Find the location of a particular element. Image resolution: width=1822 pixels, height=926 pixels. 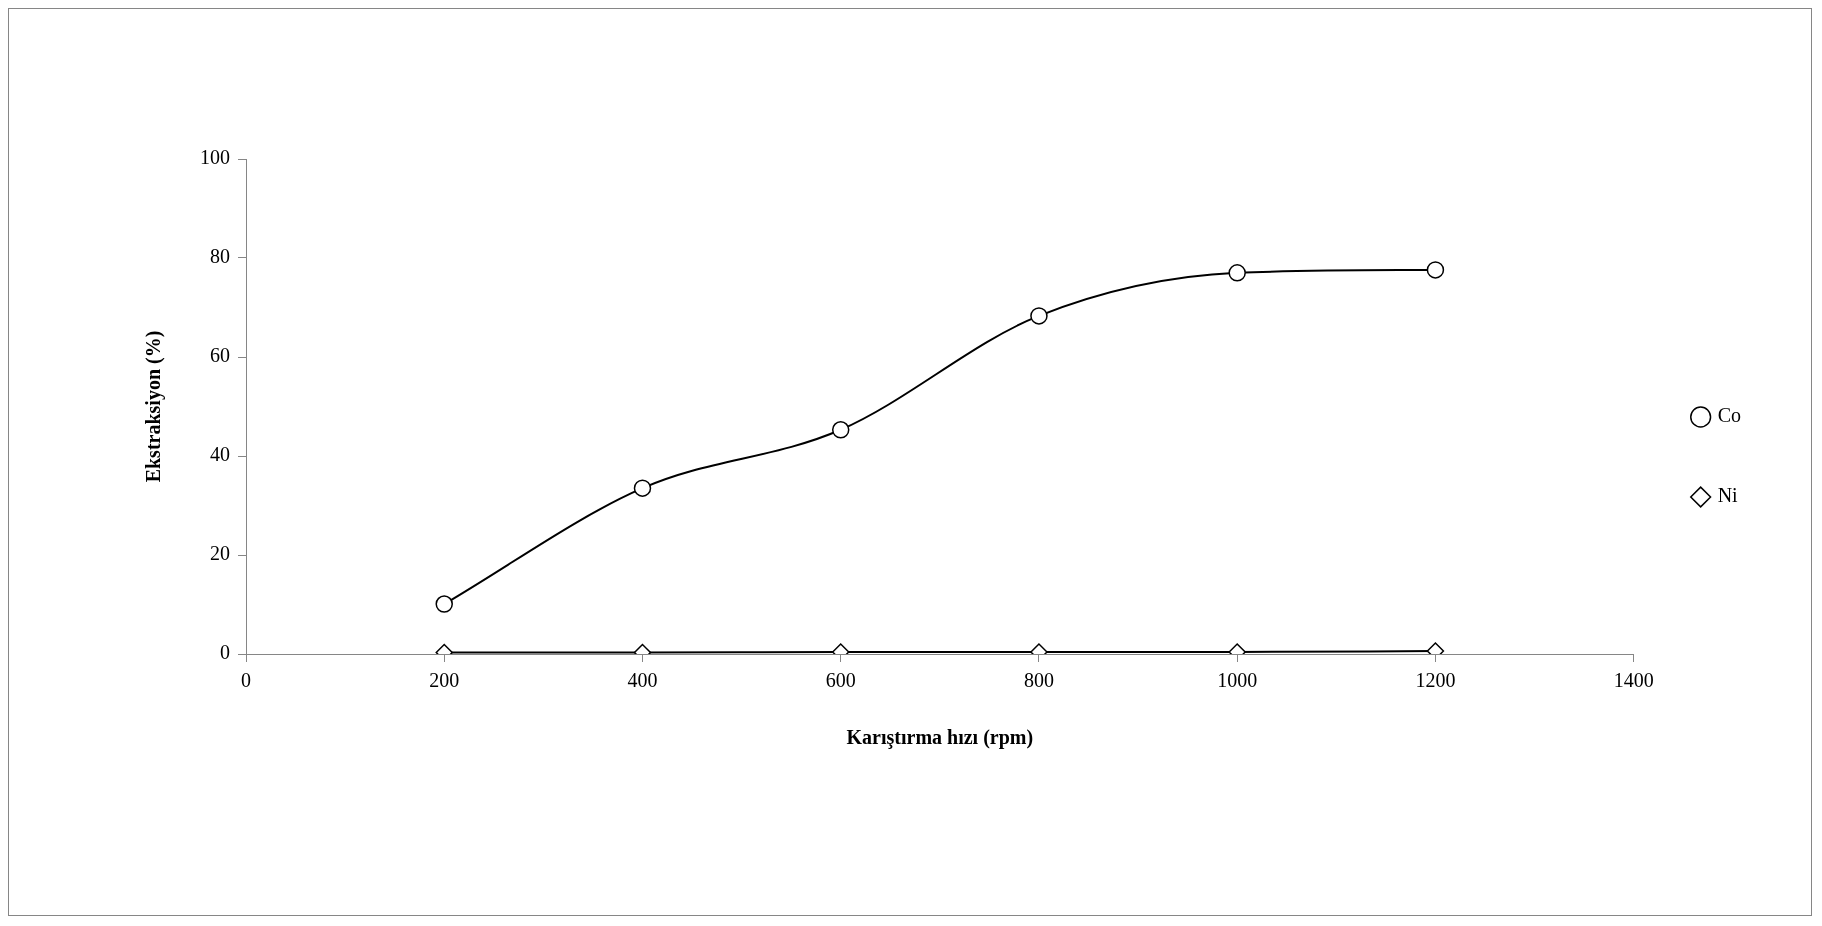

x-tick-label: 800 is located at coordinates (1038, 680).